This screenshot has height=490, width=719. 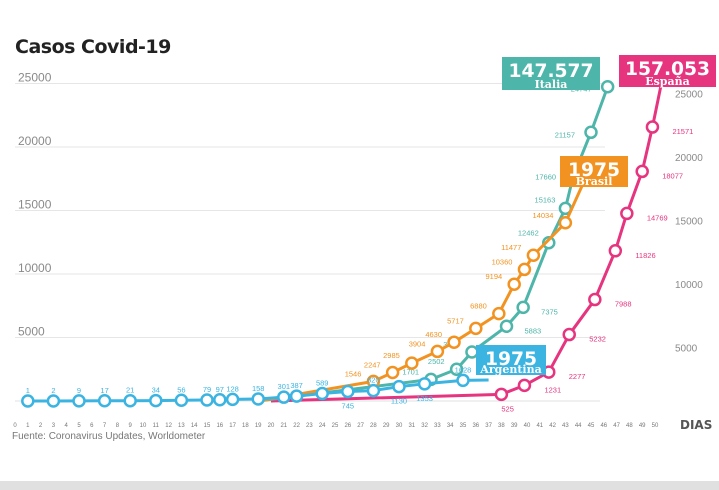 I want to click on x-tick-label: 29, so click(x=386, y=426).